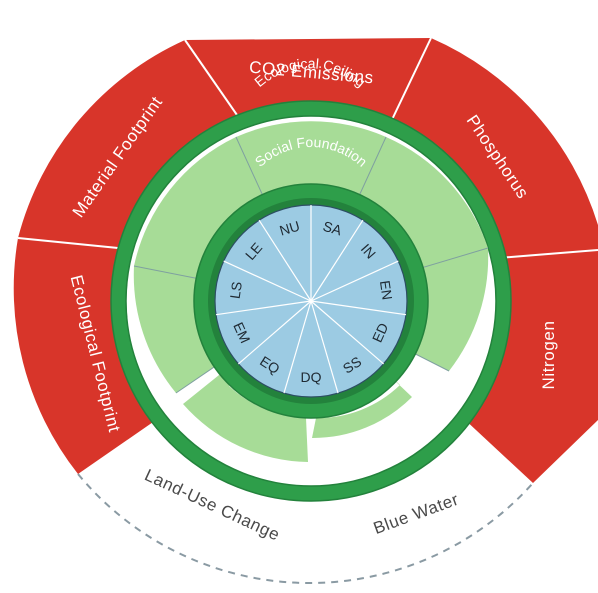 The image size is (598, 593). Describe the element at coordinates (311, 377) in the screenshot. I see `indicator-label-dq: DQ` at that location.